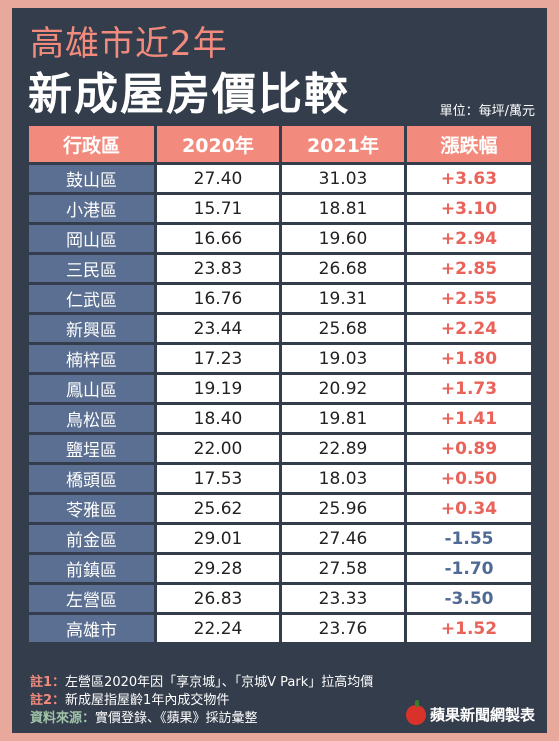  I want to click on district-cell: 鹽埕區, so click(91, 448).